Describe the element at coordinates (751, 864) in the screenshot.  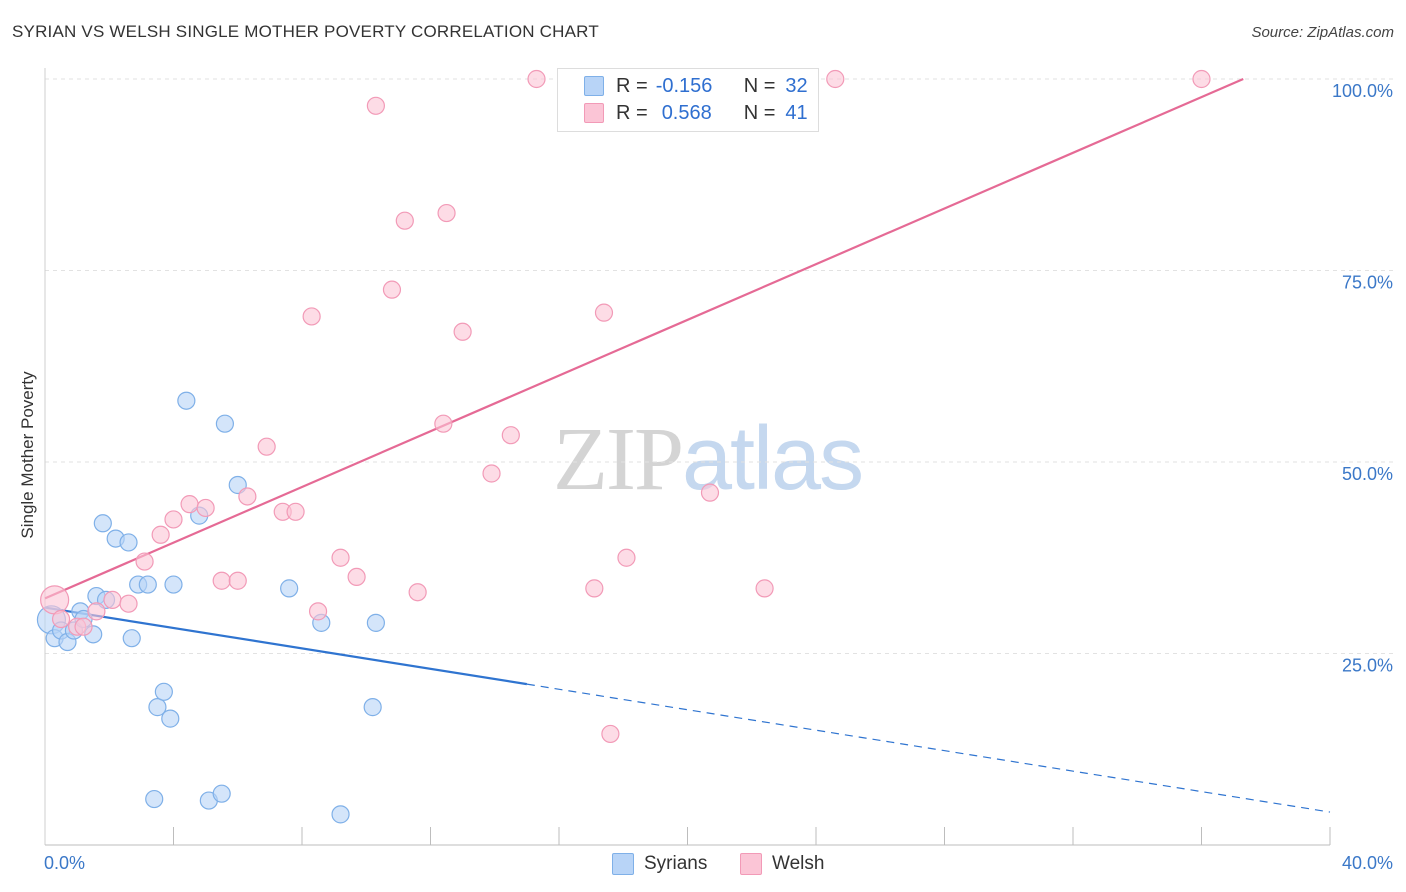
I see `welsh-legend-swatch` at that location.